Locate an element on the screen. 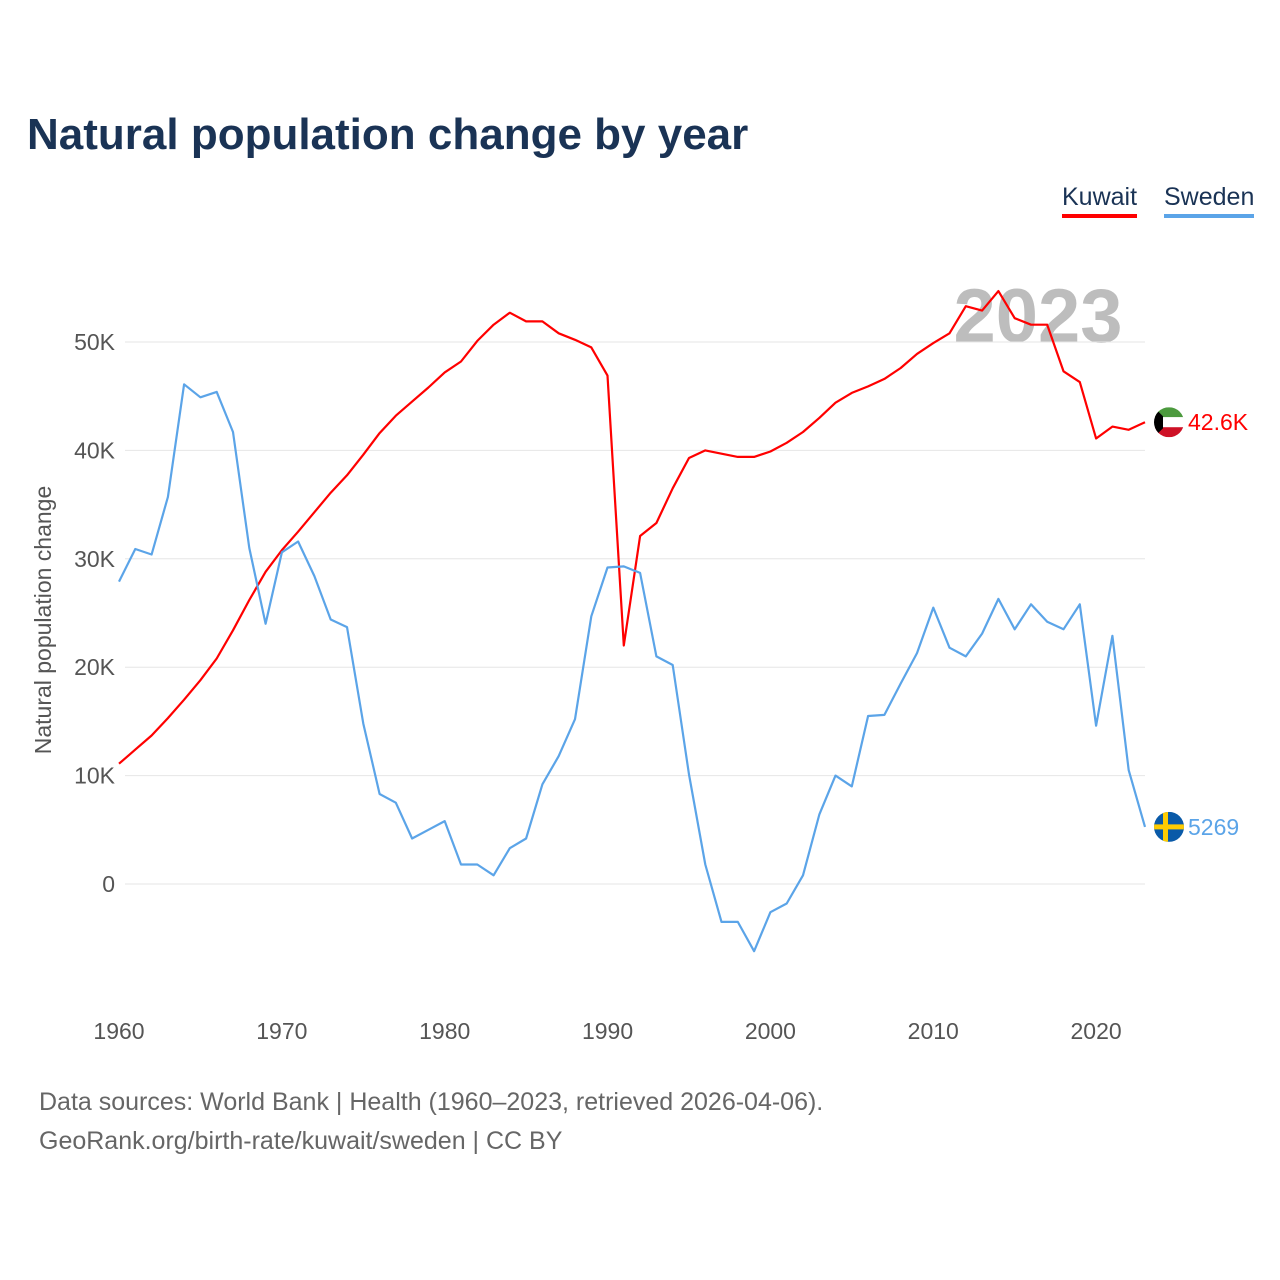 The image size is (1280, 1280). legend-sweden: Sweden is located at coordinates (1209, 200).